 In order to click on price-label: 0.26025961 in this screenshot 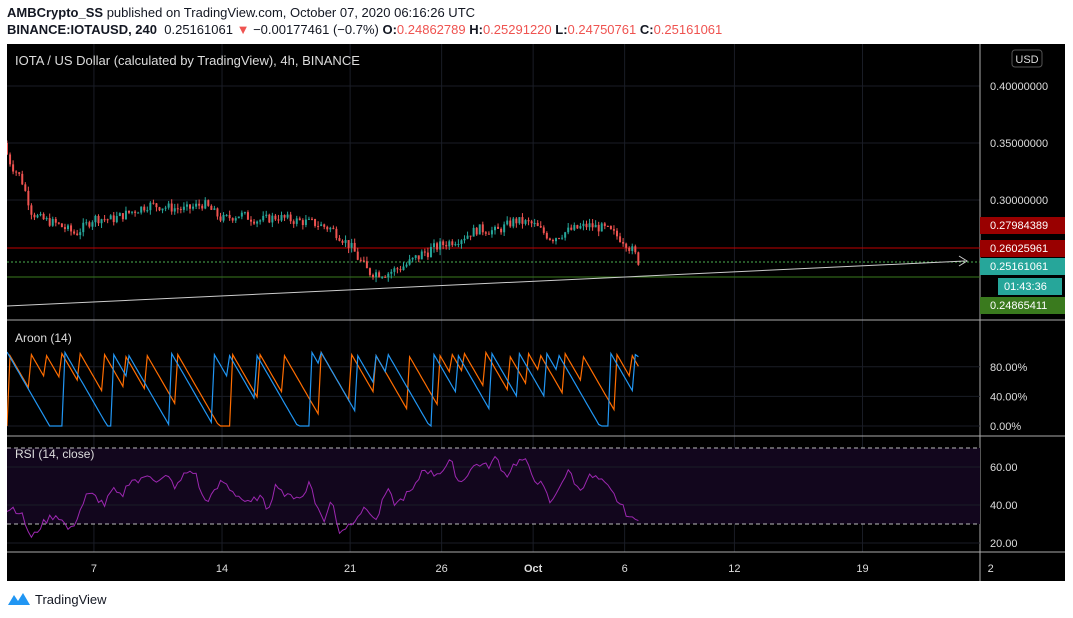, I will do `click(1019, 249)`.